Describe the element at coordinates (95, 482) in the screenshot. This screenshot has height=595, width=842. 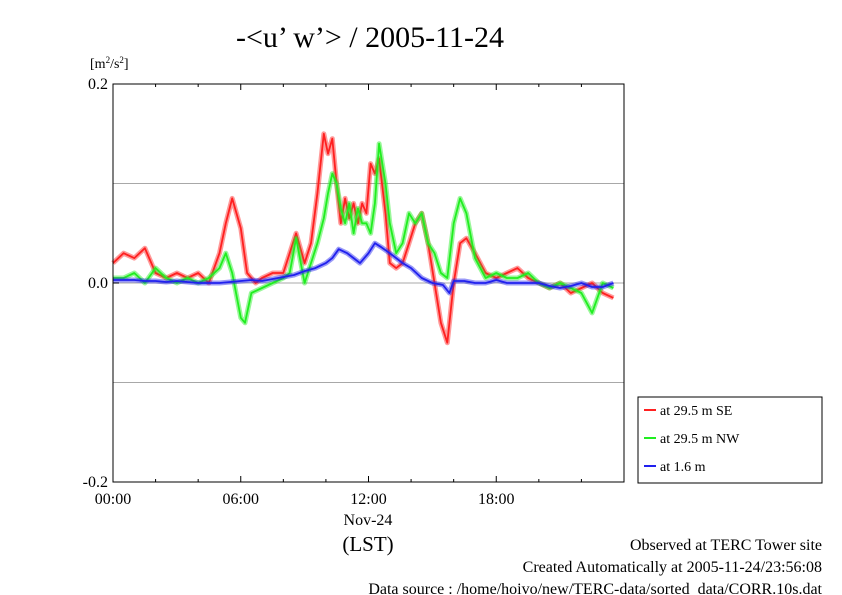
I see `y-tick-label-0: -0.2` at that location.